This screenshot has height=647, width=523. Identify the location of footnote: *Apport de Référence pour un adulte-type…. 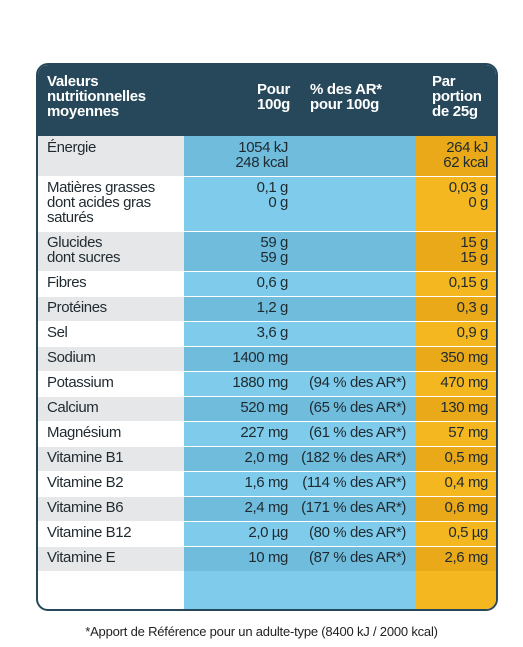
(261, 631).